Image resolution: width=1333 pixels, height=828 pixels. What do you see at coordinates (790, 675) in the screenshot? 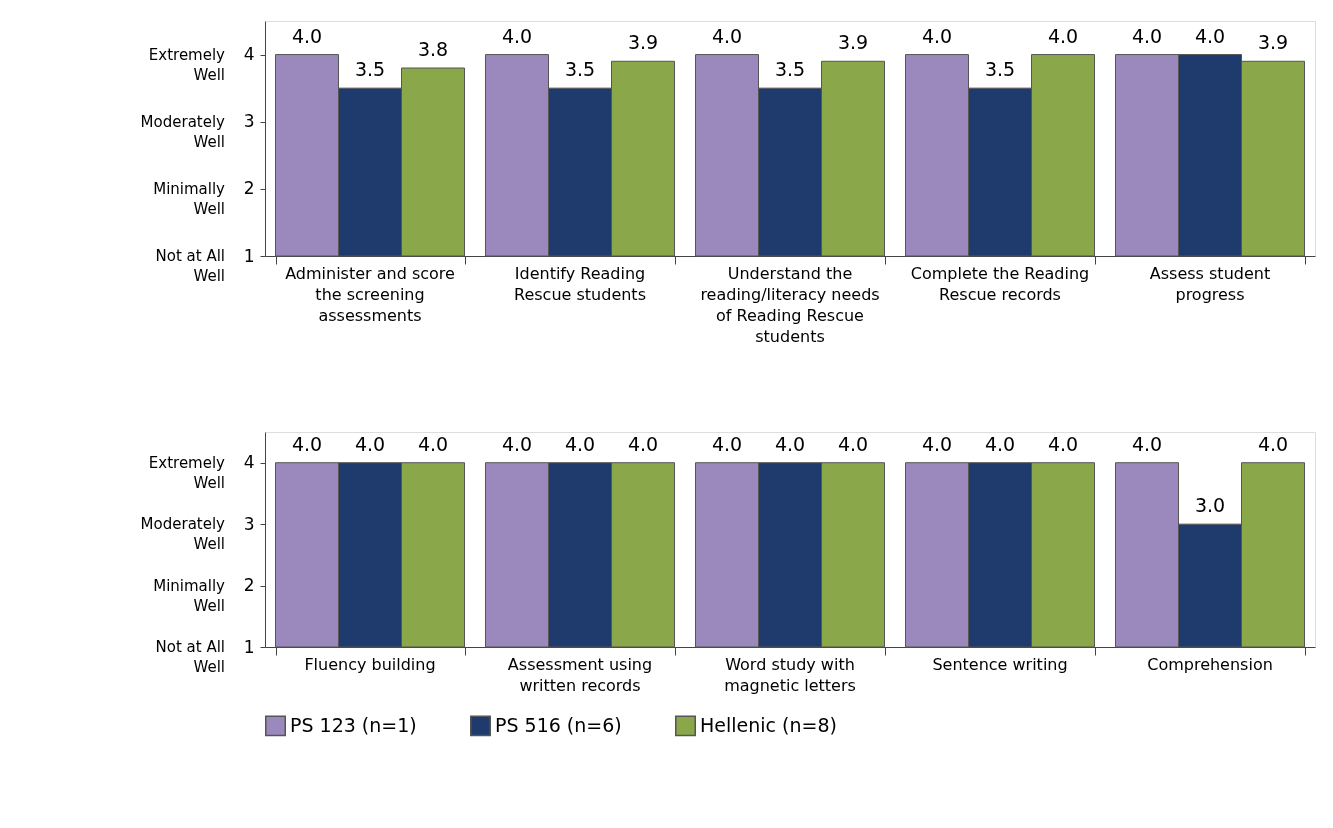
I see `x-tick-label: Word study with magnetic letters` at bounding box center [790, 675].